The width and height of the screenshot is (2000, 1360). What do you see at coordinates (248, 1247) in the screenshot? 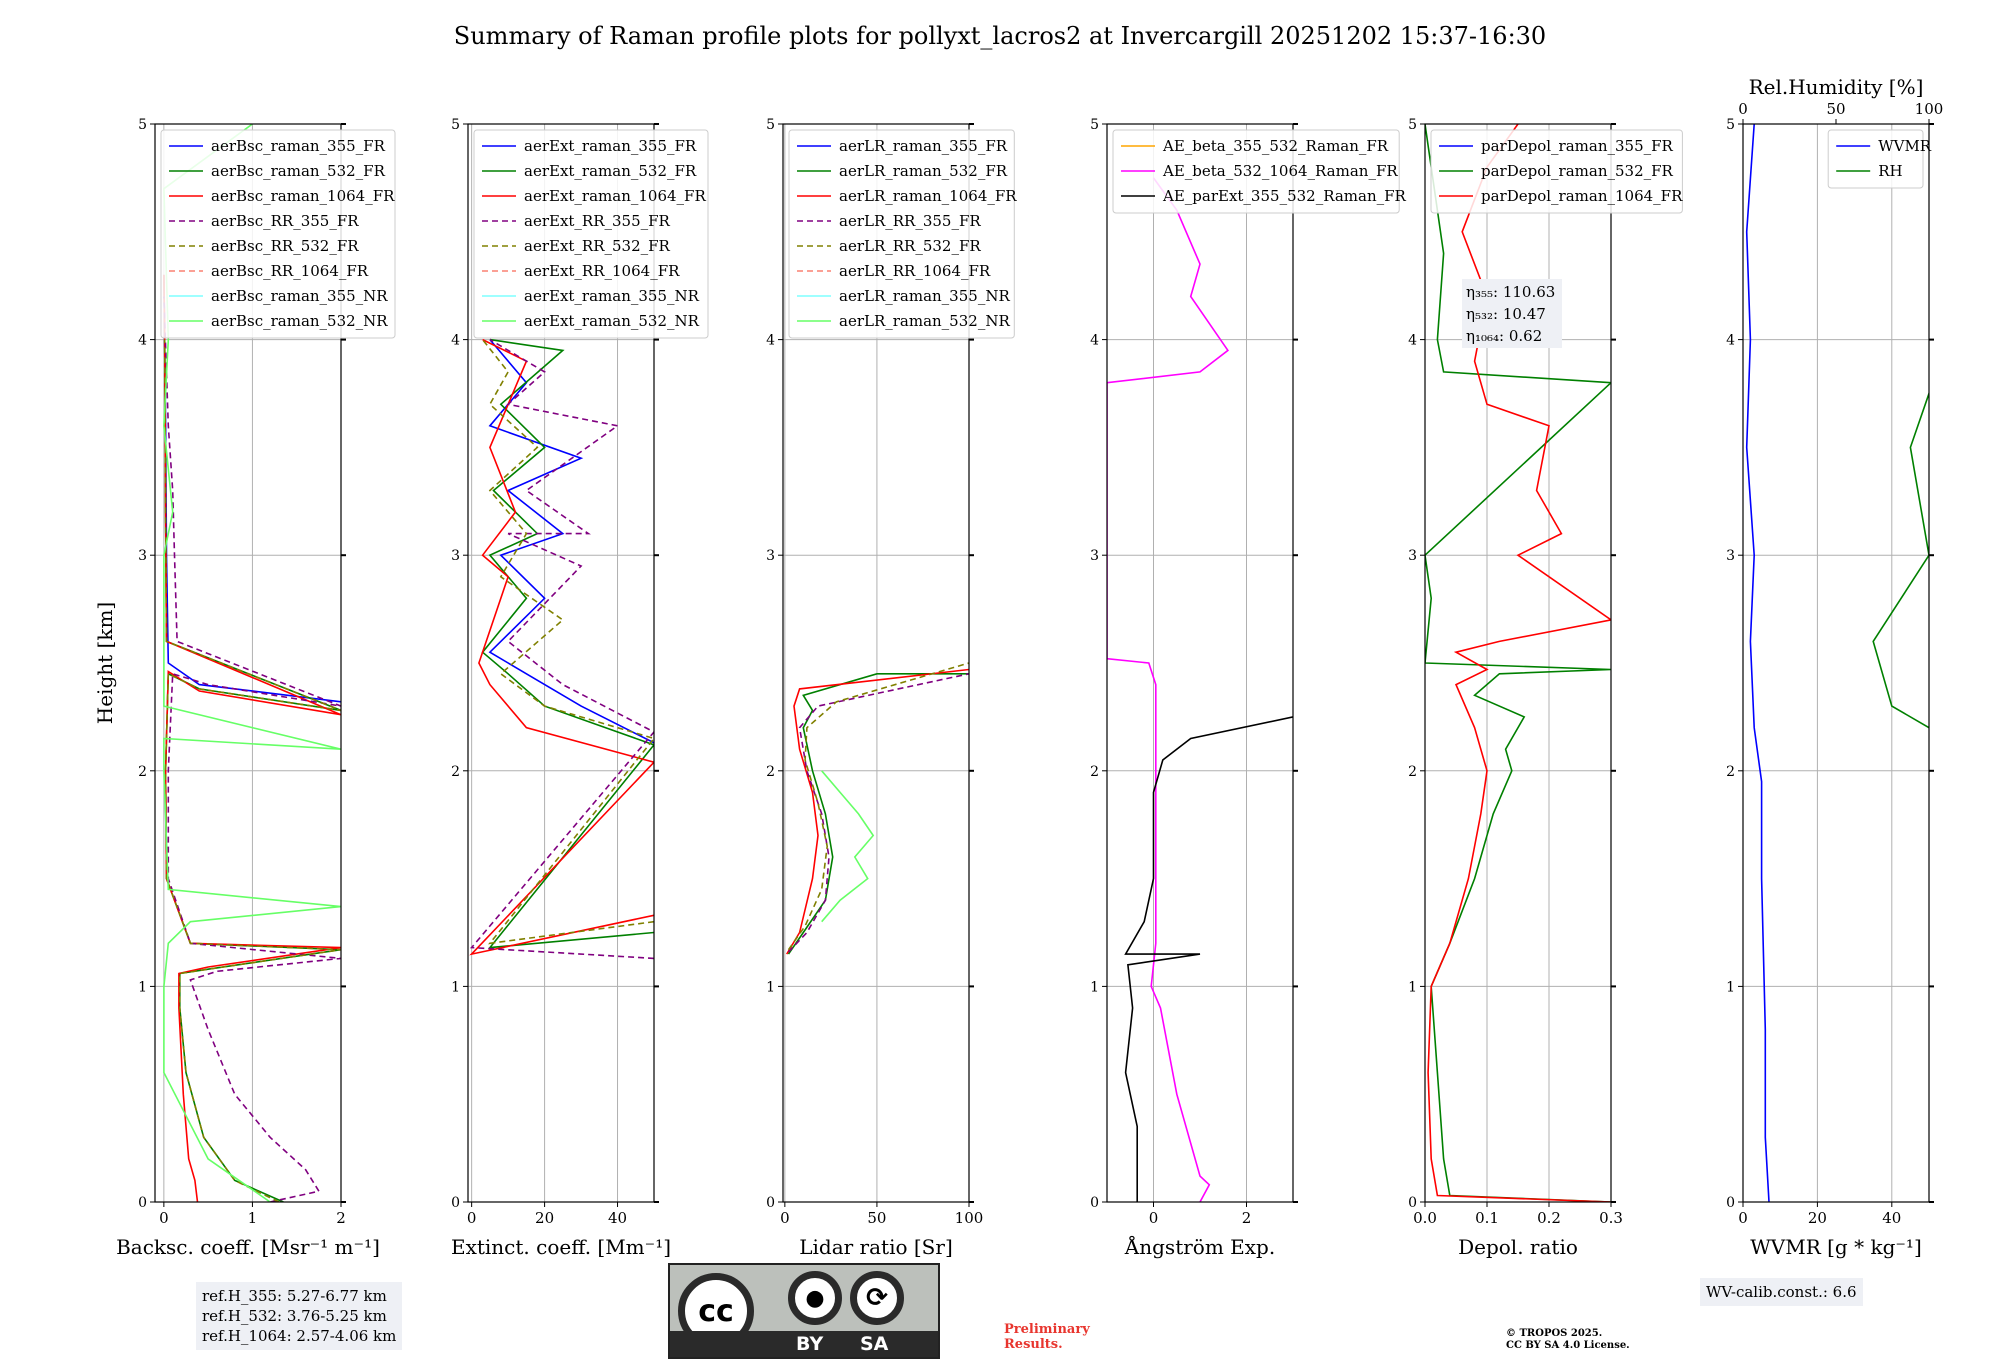
I see `x-axis-label: Backsc. coeff. [Msr⁻¹ m⁻¹]` at bounding box center [248, 1247].